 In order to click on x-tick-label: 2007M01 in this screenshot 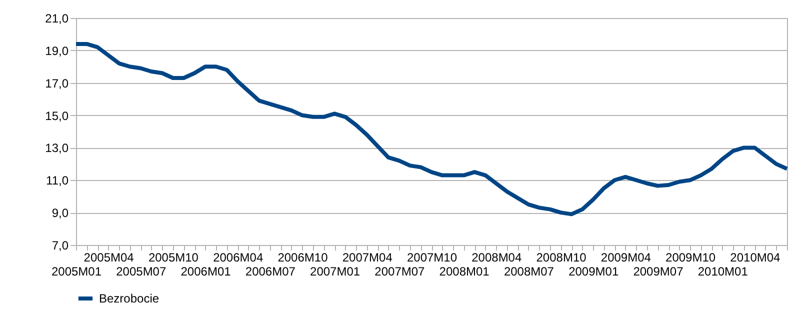, I will do `click(335, 271)`.